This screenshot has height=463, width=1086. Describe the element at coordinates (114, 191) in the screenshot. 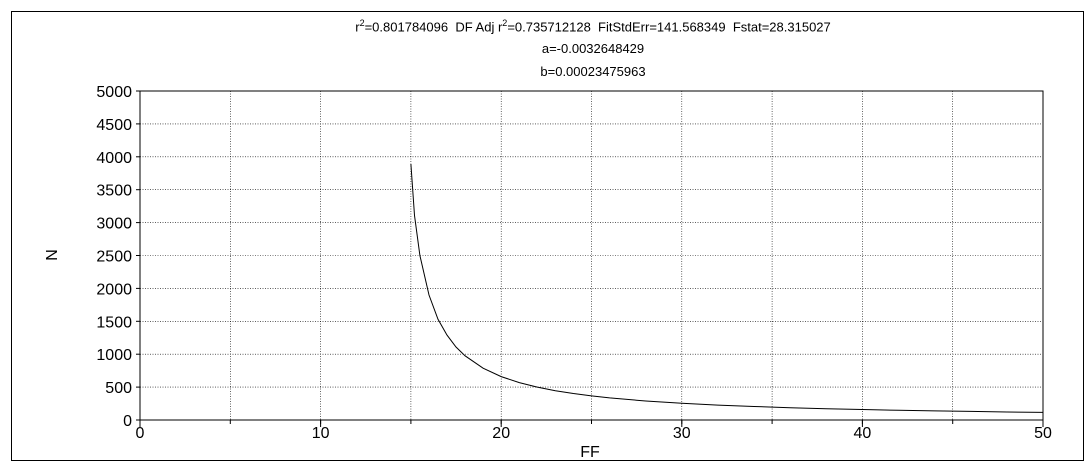

I see `y-tick-label: 3500` at that location.